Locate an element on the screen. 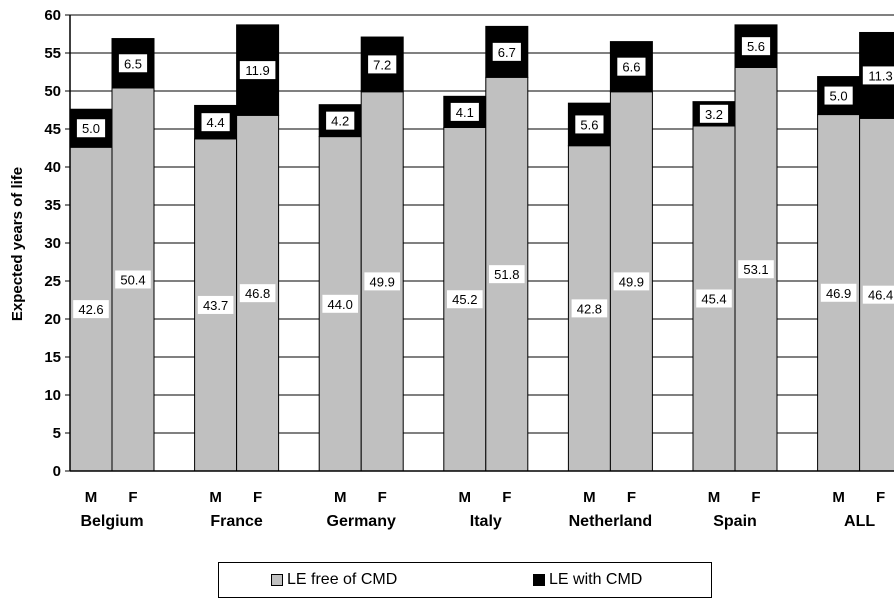 This screenshot has height=602, width=894. legend-label-with: LE with CMD is located at coordinates (596, 579).